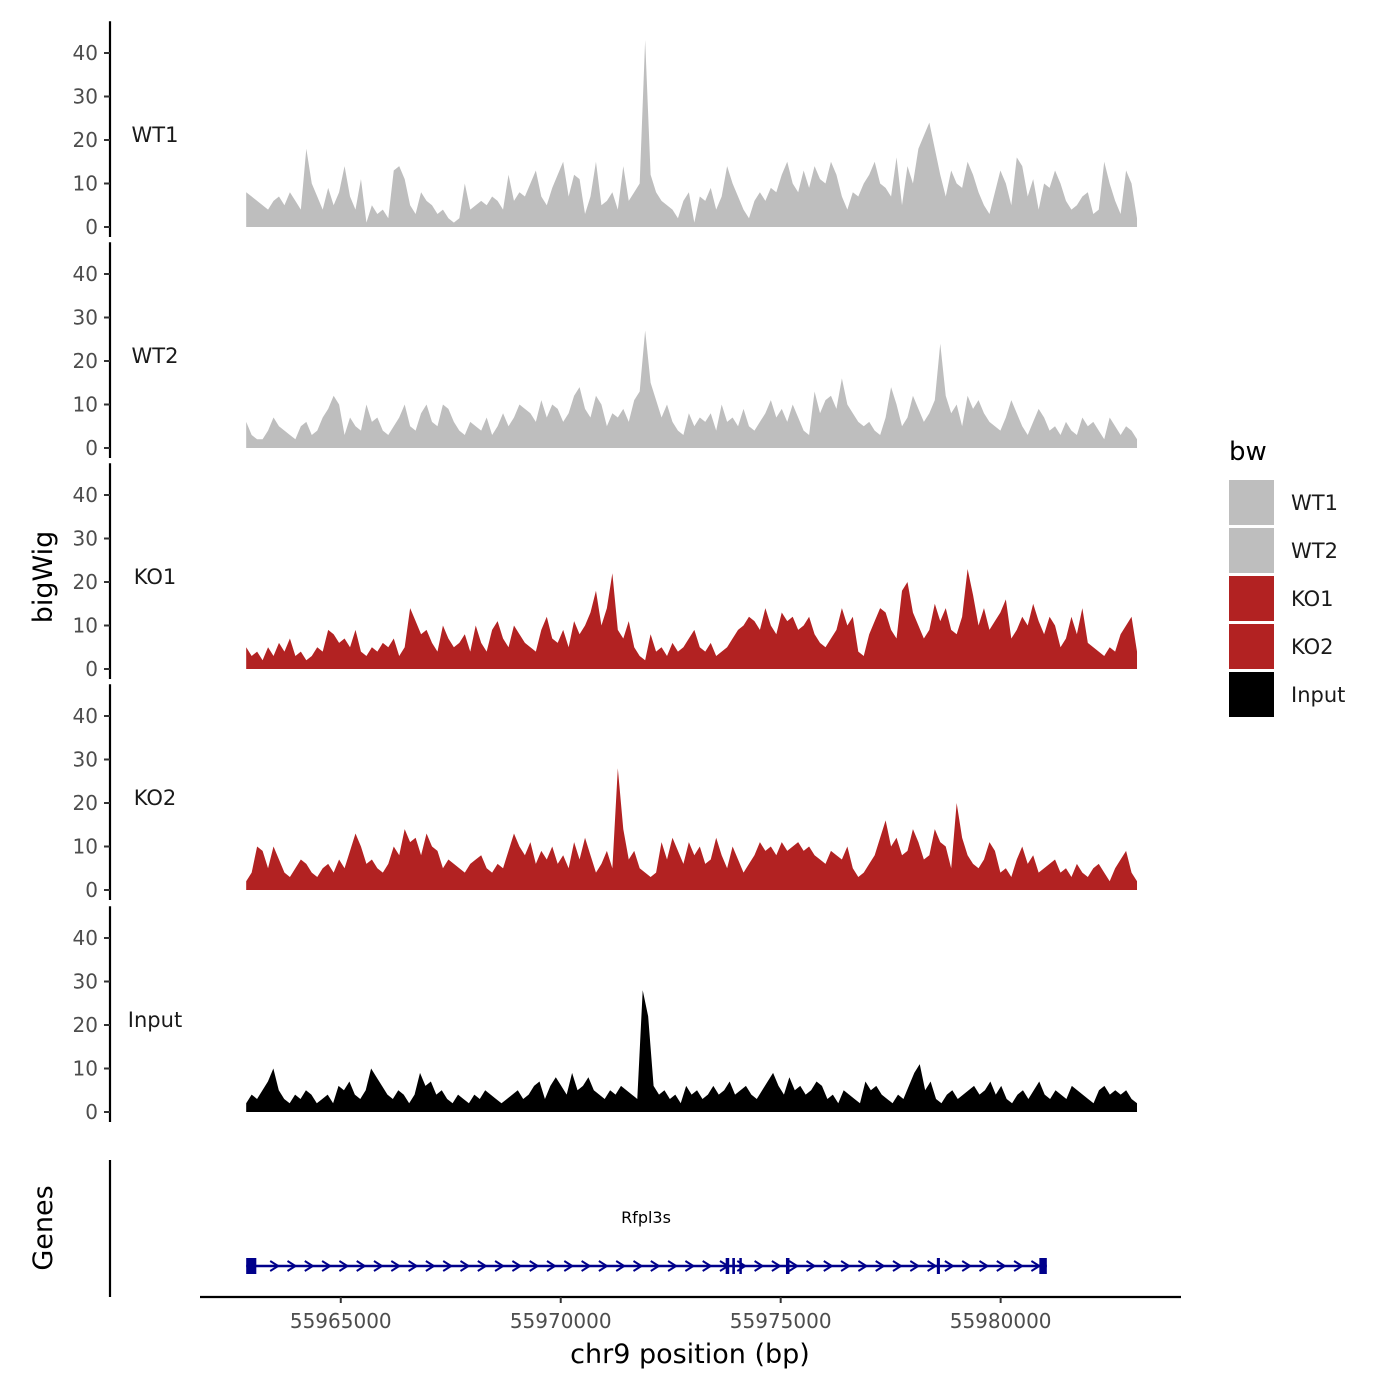  Describe the element at coordinates (1314, 551) in the screenshot. I see `legend-label-wt2: WT2` at that location.